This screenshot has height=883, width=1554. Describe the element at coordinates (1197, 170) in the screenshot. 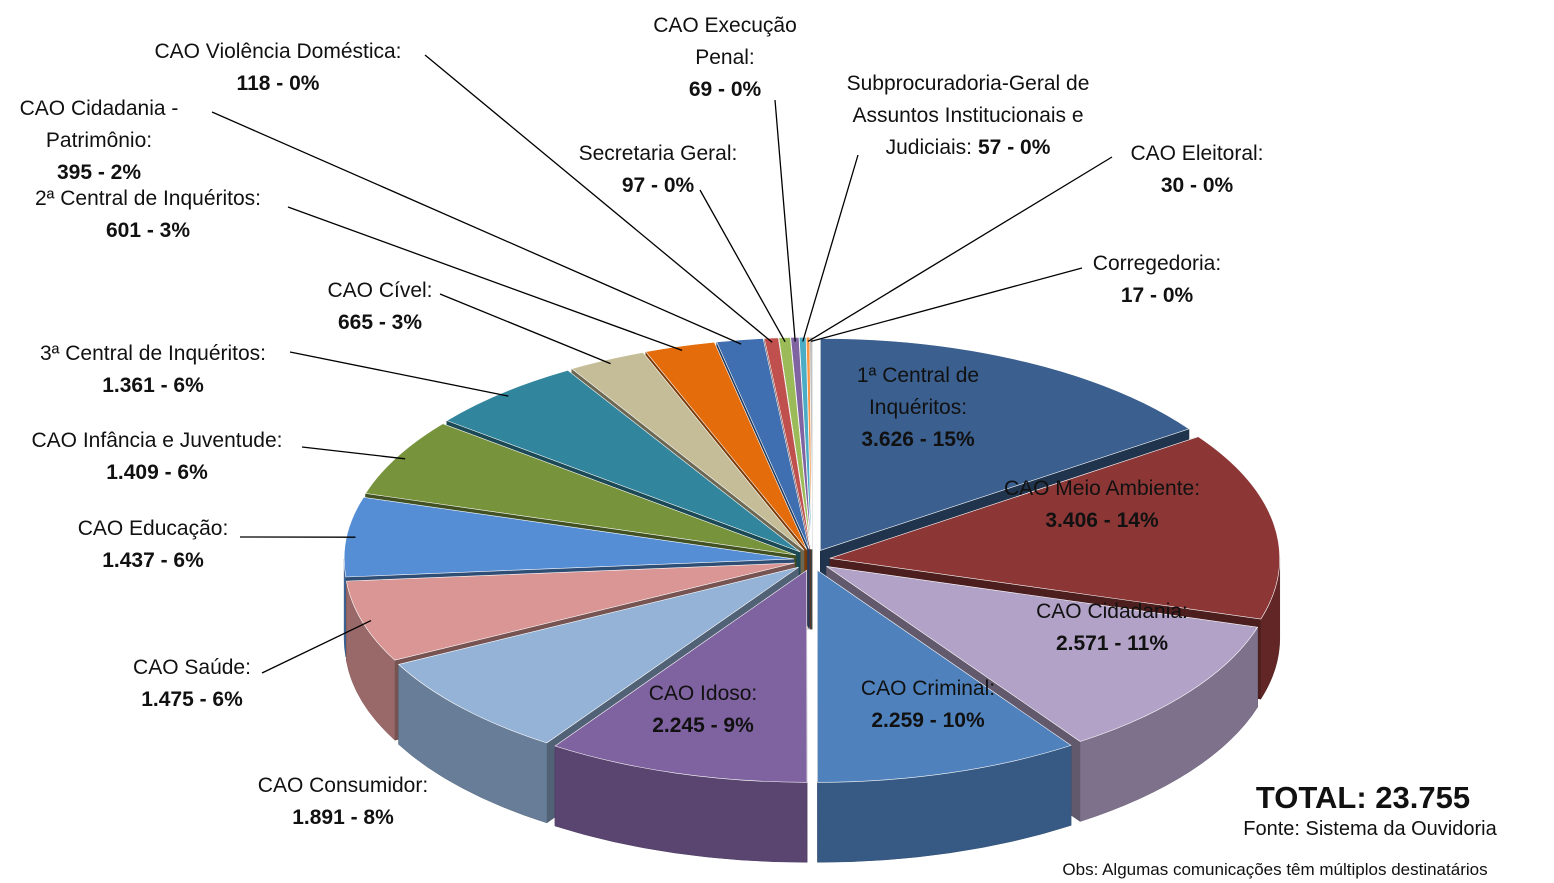

I see `slice-label: CAO Eleitoral: 30 - 0%` at that location.